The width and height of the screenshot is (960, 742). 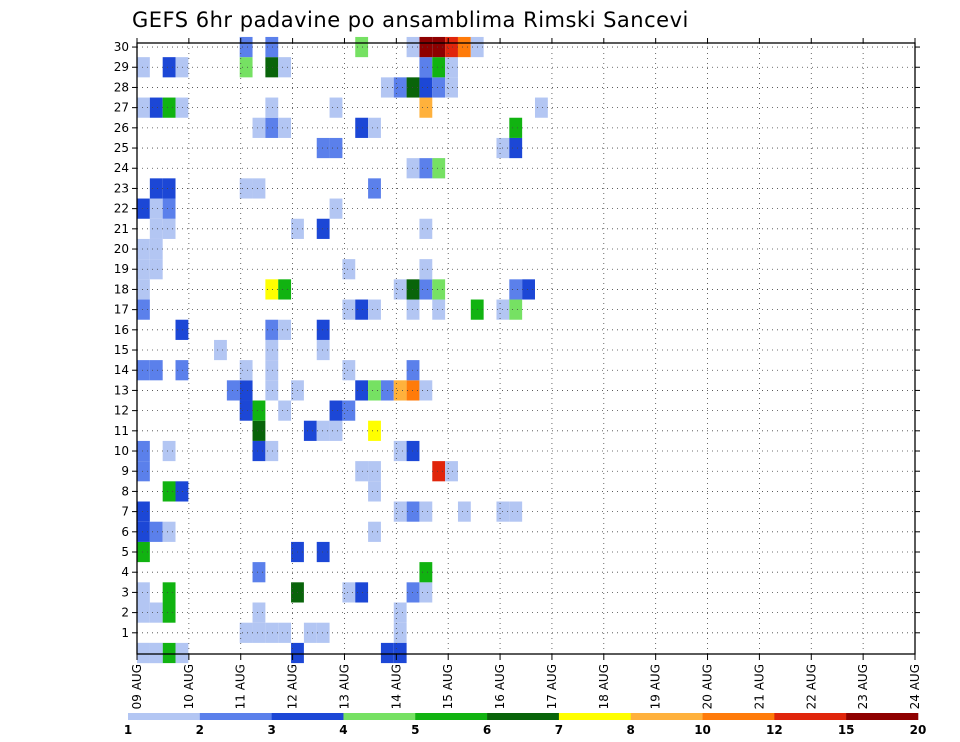 What do you see at coordinates (121, 451) in the screenshot?
I see `y-tick-label: 10` at bounding box center [121, 451].